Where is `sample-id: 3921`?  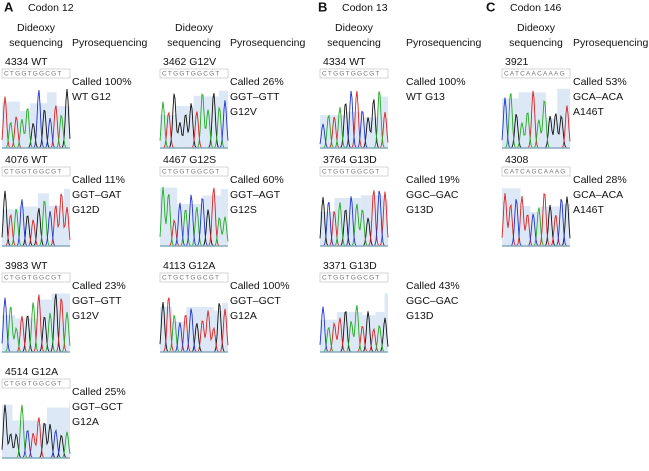 sample-id: 3921 is located at coordinates (517, 62).